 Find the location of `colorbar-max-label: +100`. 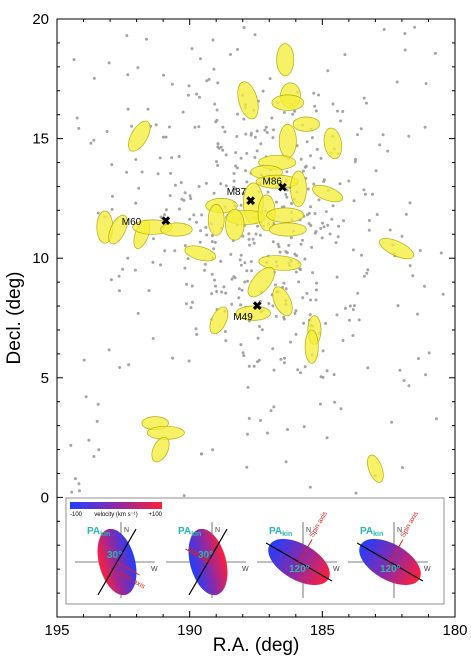

colorbar-max-label: +100 is located at coordinates (155, 515).